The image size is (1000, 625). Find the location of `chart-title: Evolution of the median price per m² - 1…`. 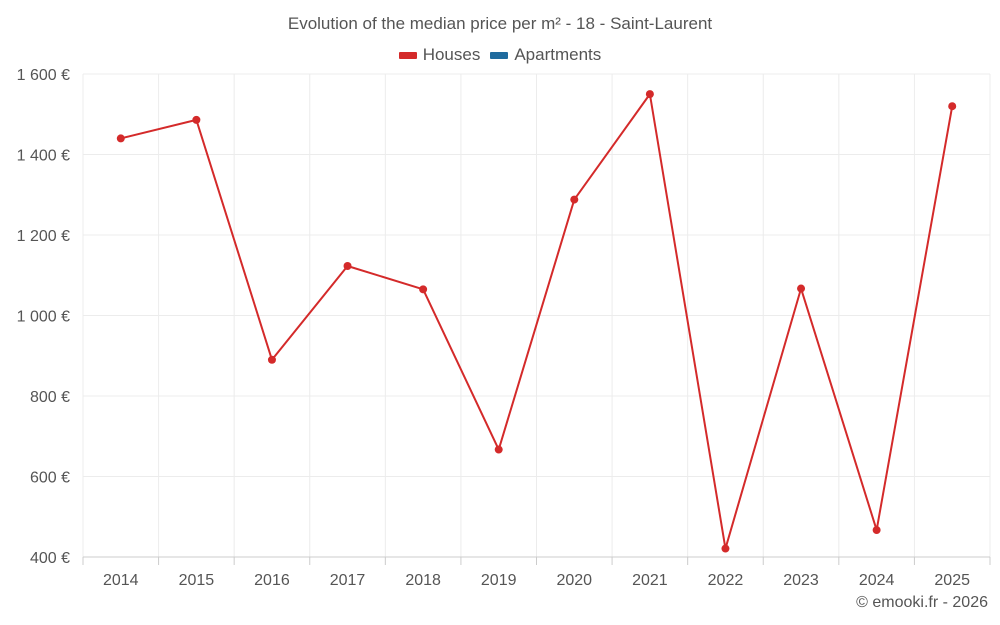

chart-title: Evolution of the median price per m² - 1… is located at coordinates (500, 23).